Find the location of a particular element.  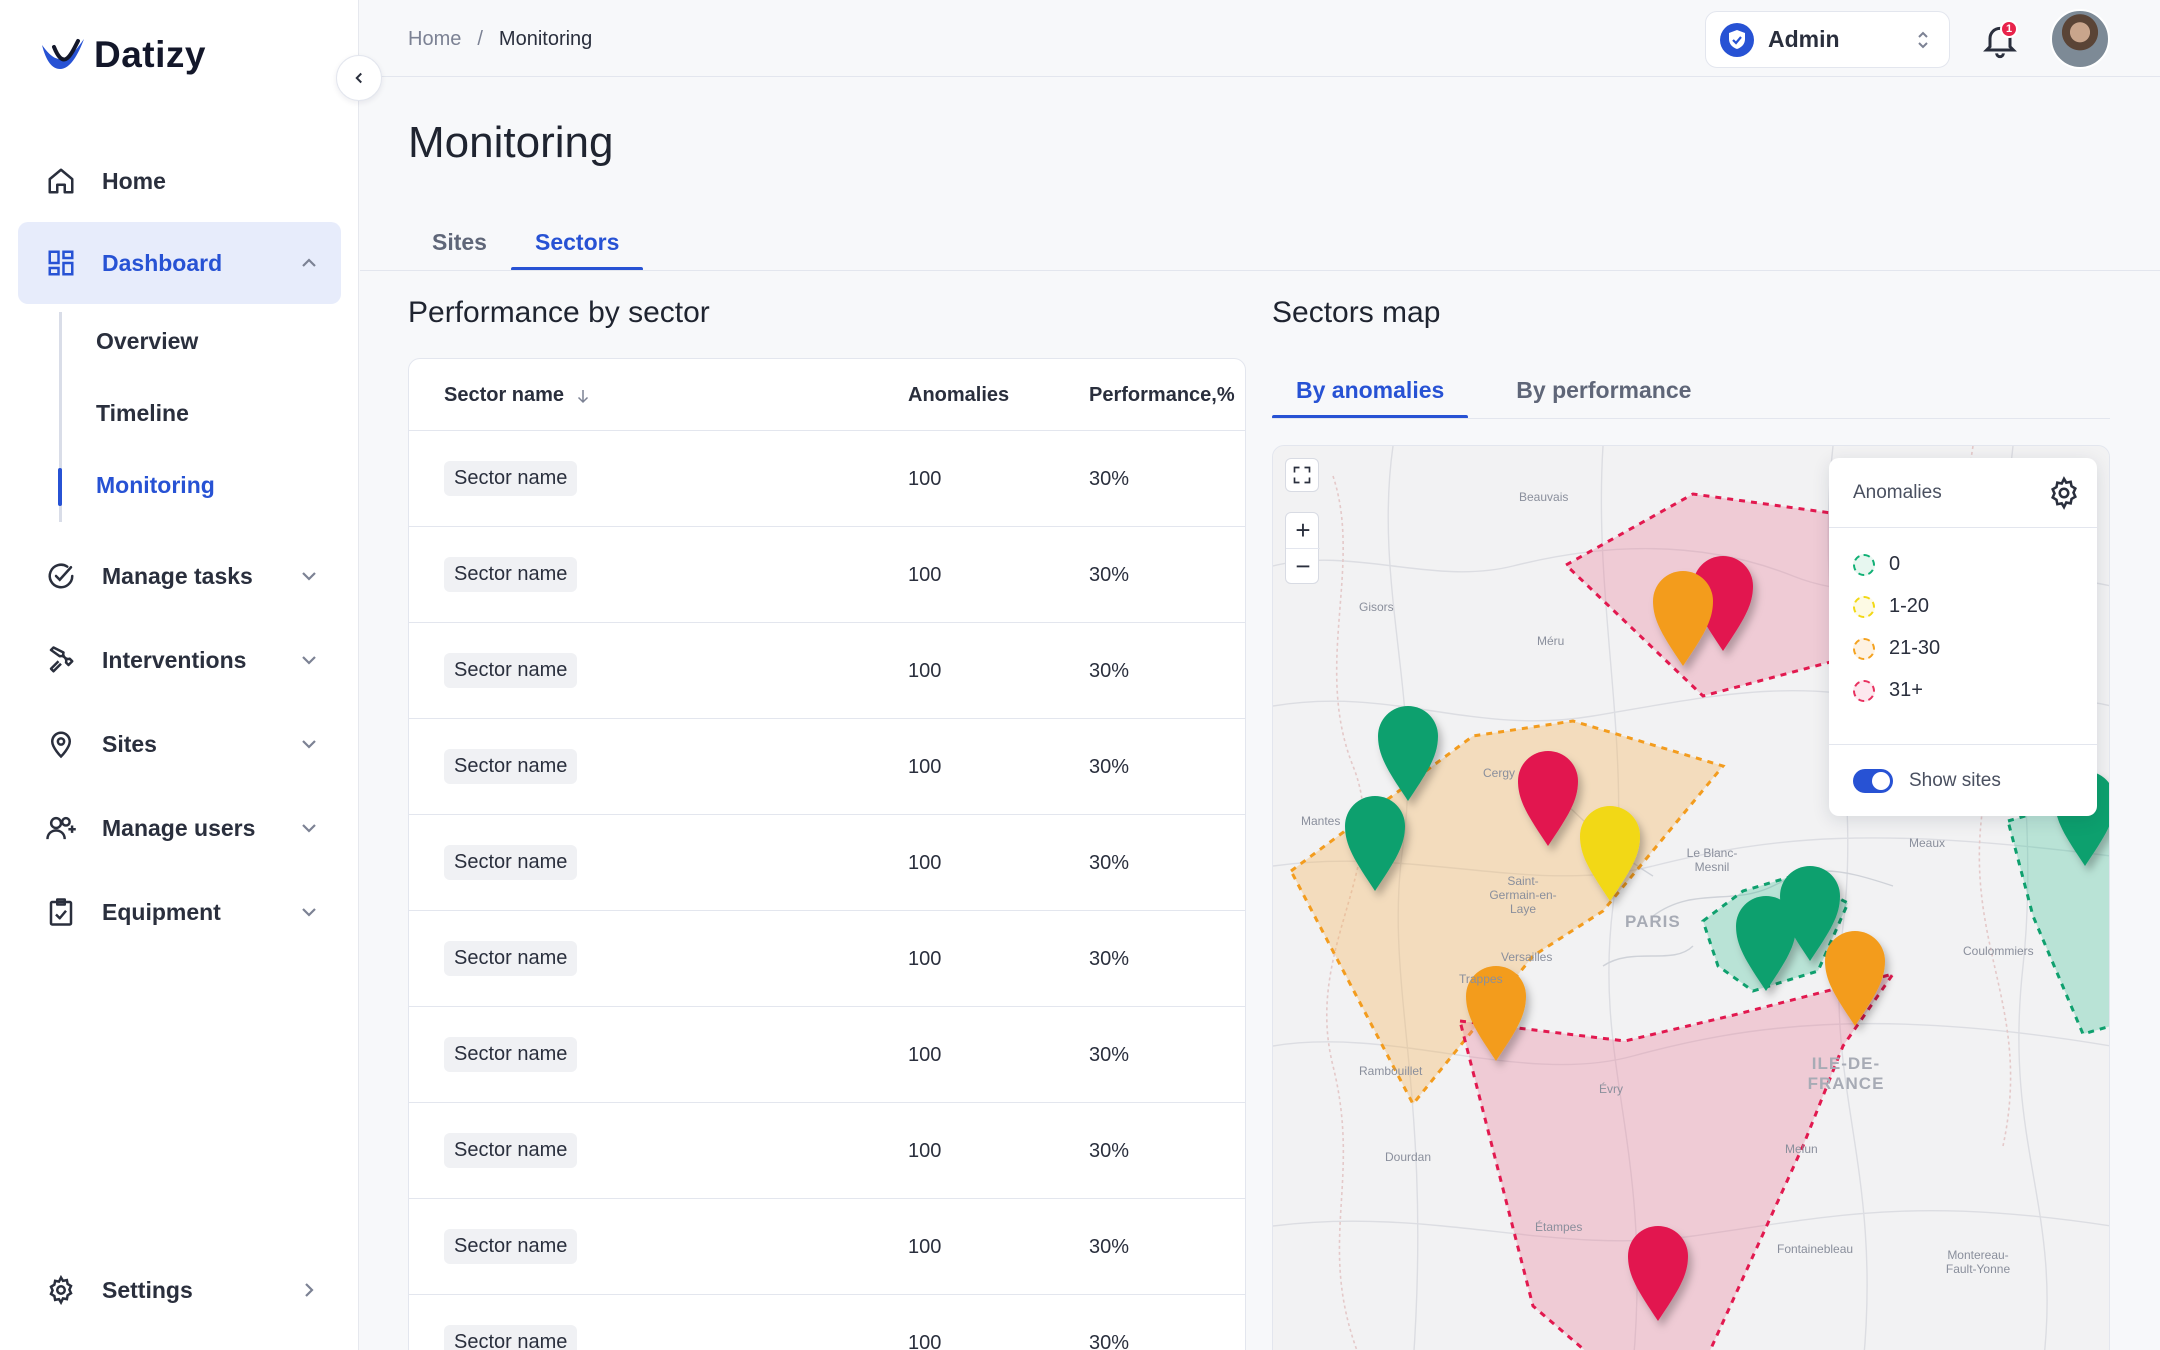

map-label: Fontainebleau is located at coordinates (1815, 1249).